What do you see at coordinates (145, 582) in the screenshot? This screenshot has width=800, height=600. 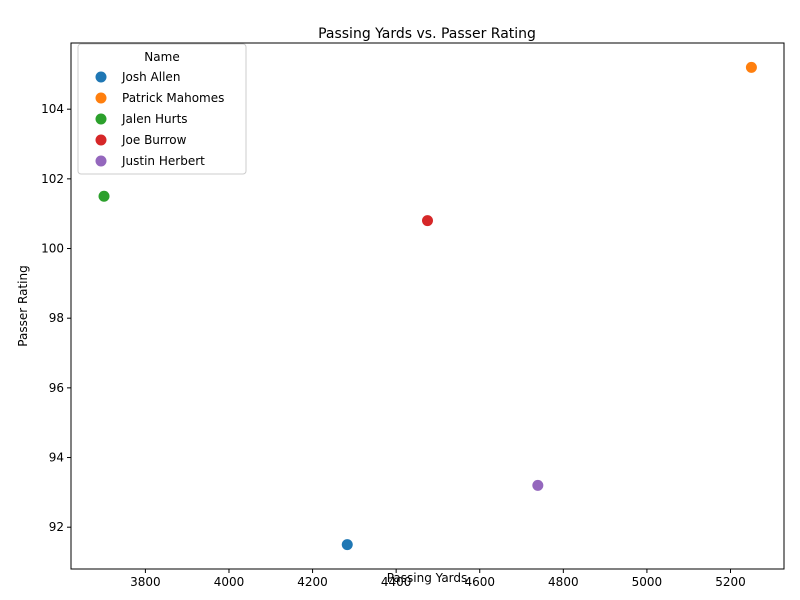 I see `x-tick-label: 3800` at bounding box center [145, 582].